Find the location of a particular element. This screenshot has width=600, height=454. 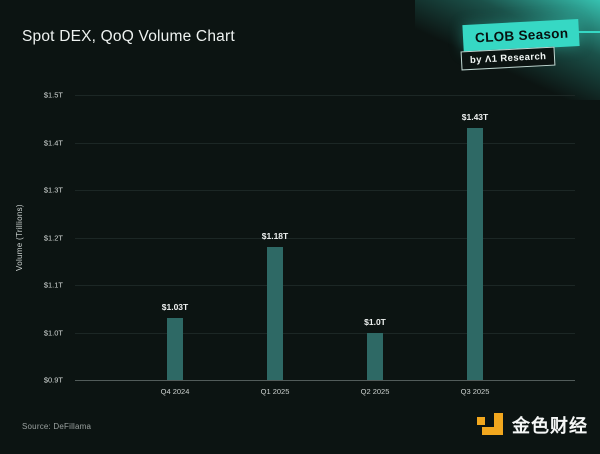

clob-season-badge: CLOB Season is located at coordinates (521, 35).